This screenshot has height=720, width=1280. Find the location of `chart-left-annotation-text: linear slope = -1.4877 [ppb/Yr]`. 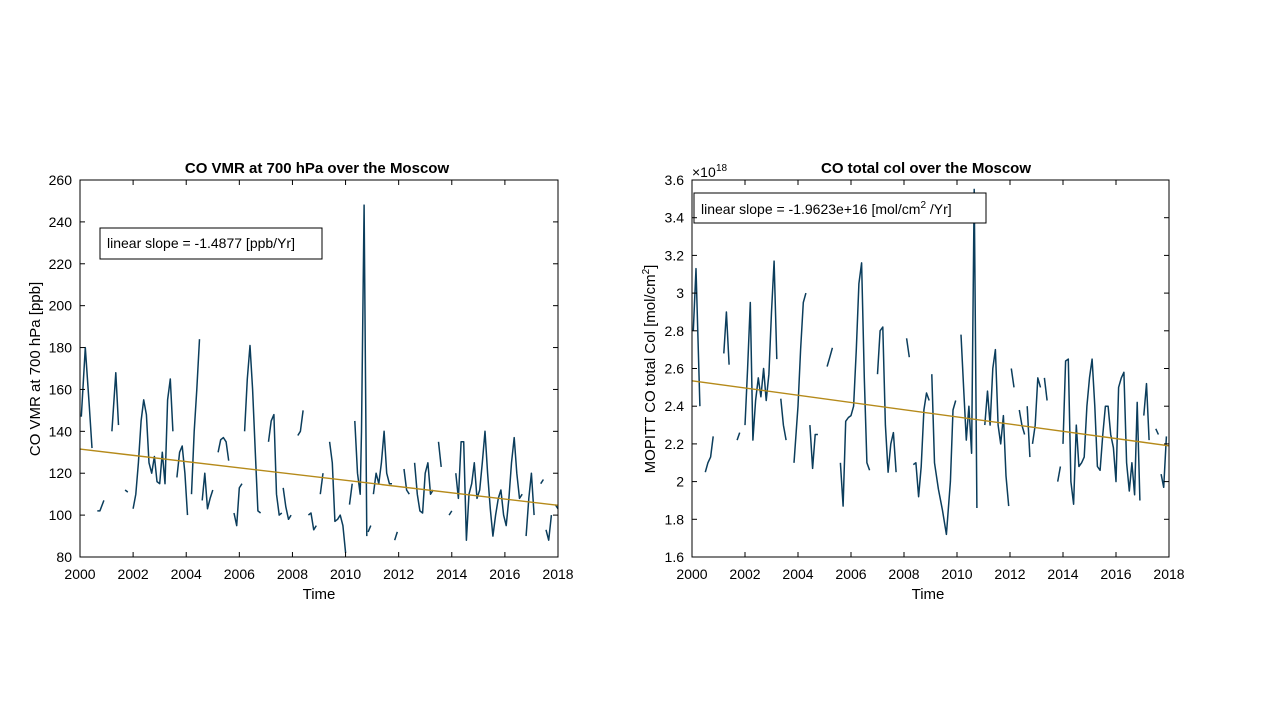

chart-left-annotation-text: linear slope = -1.4877 [ppb/Yr] is located at coordinates (201, 243).